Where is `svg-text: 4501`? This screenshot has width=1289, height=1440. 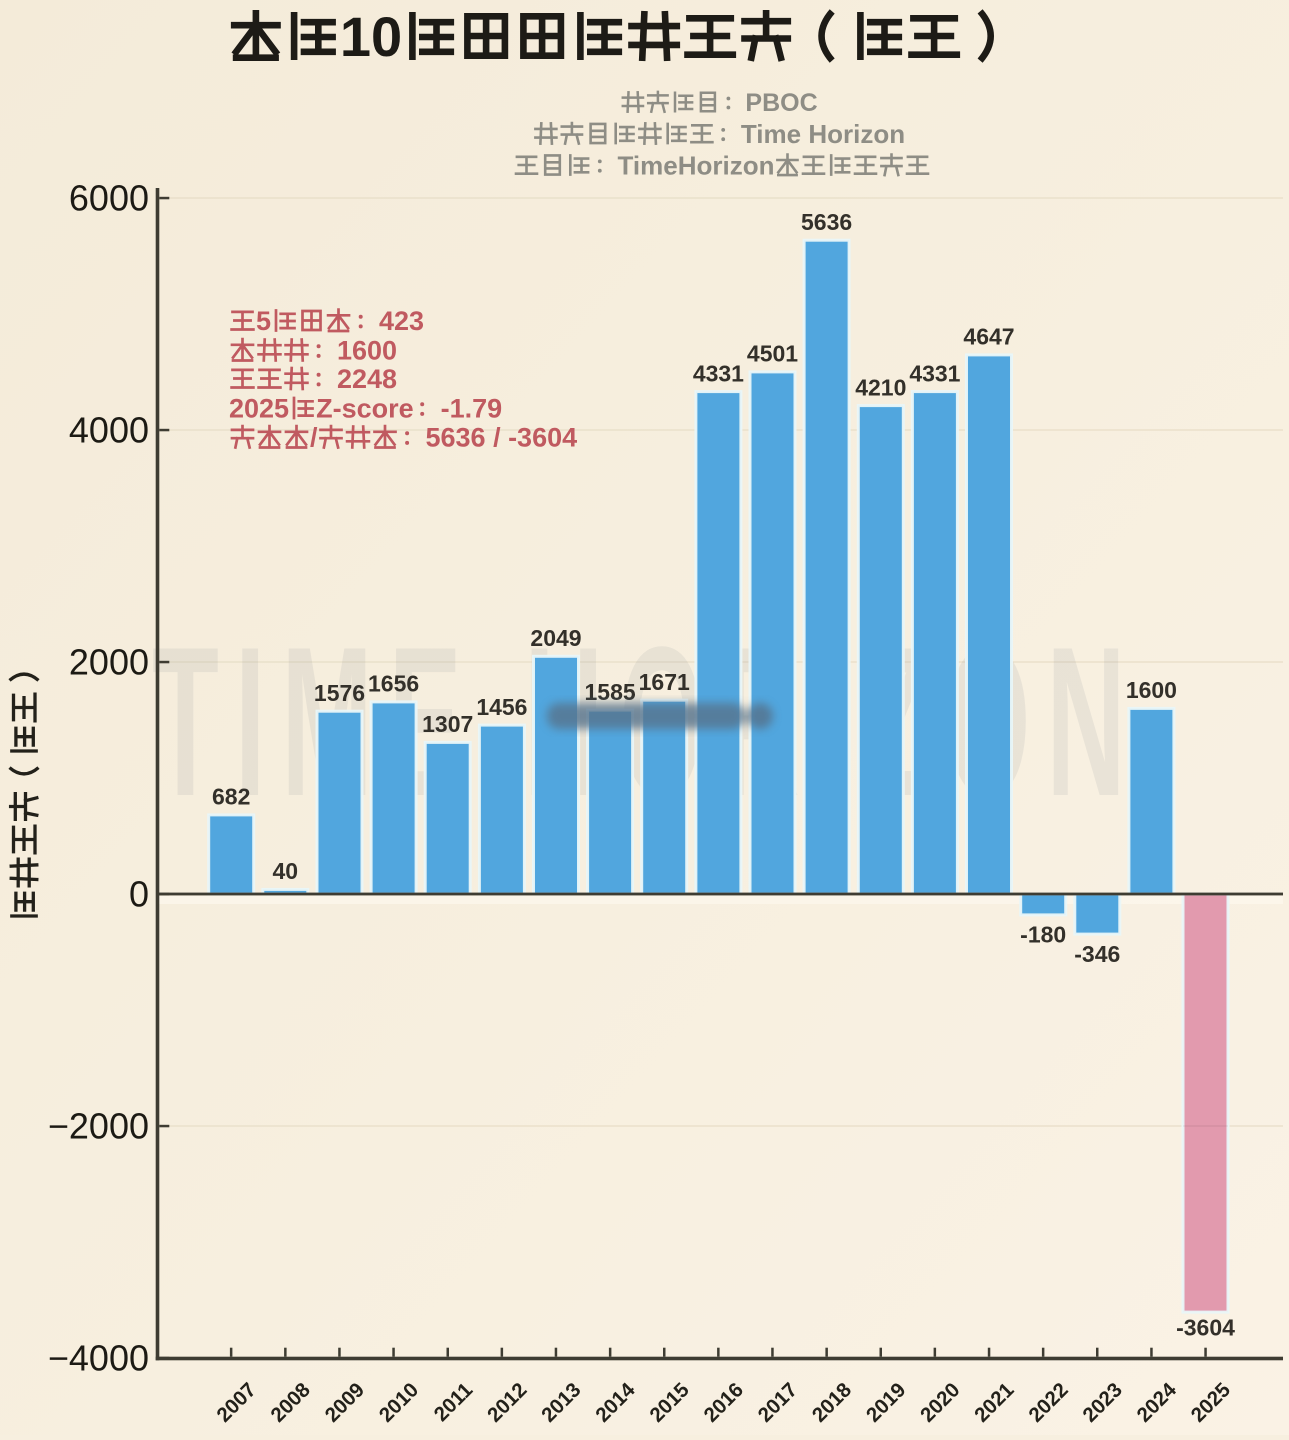 svg-text: 4501 is located at coordinates (772, 354).